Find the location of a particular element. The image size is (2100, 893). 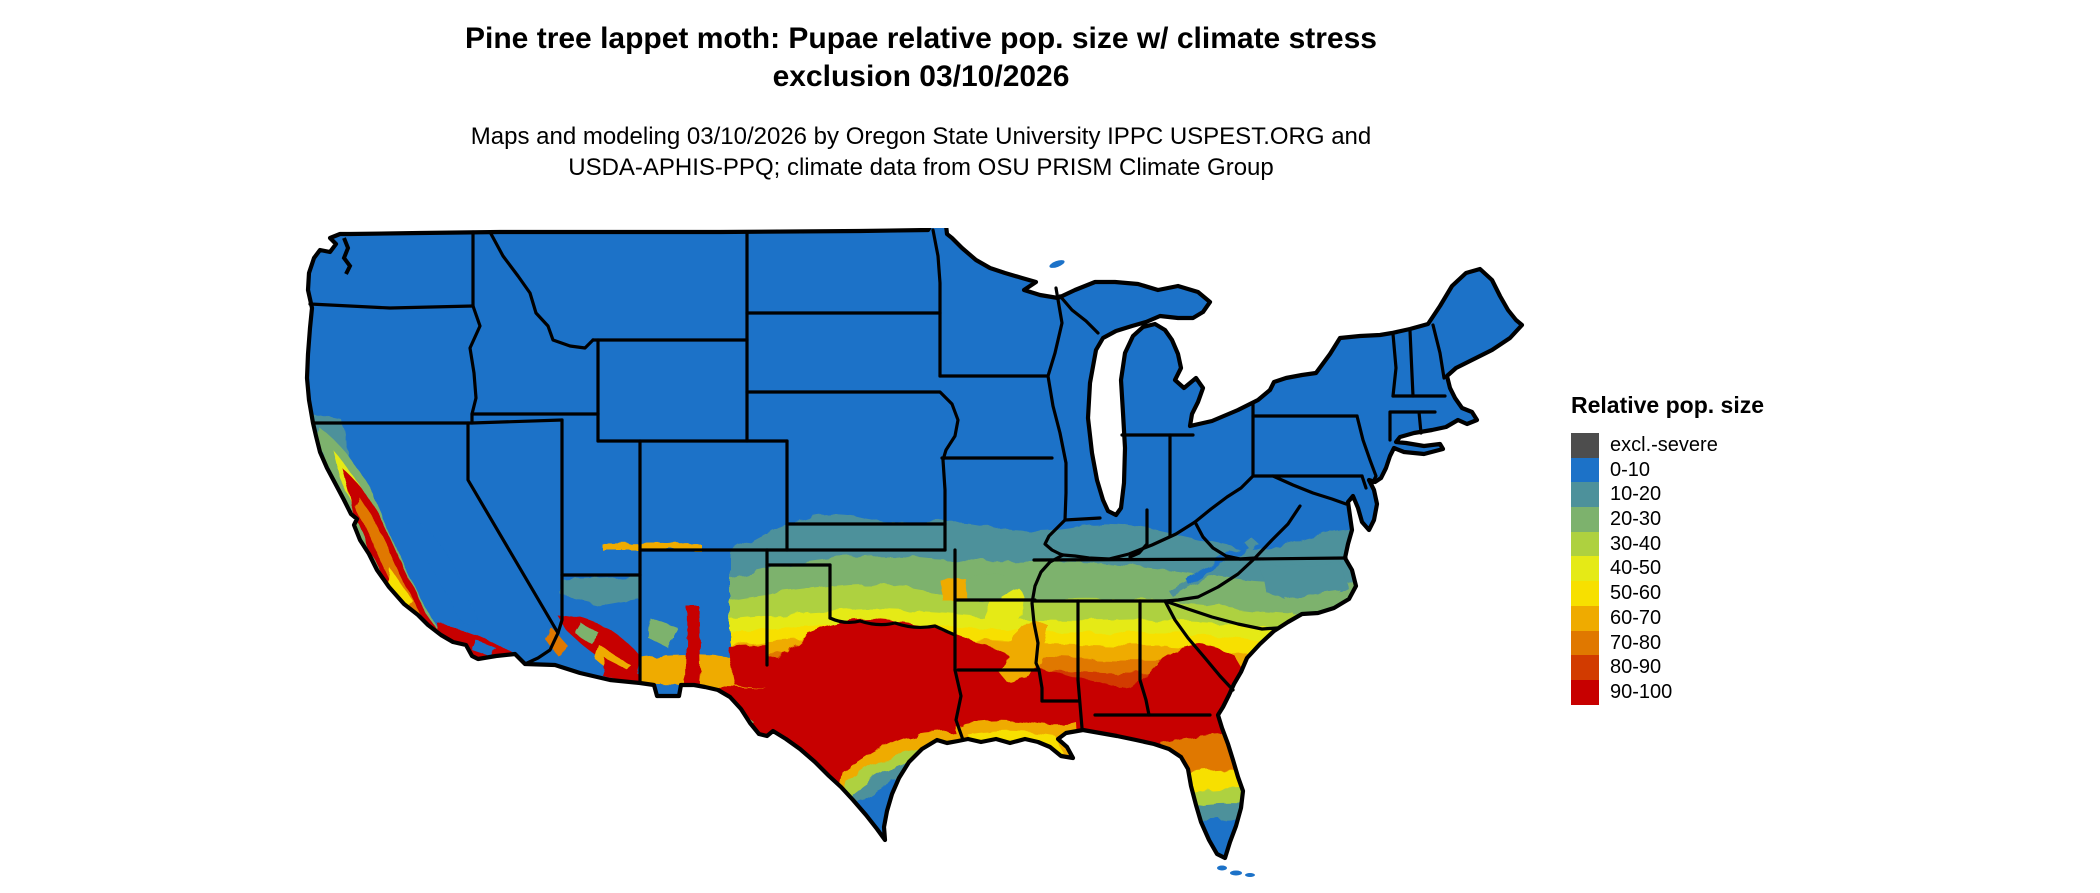

border-ny-vt is located at coordinates (1394, 365).